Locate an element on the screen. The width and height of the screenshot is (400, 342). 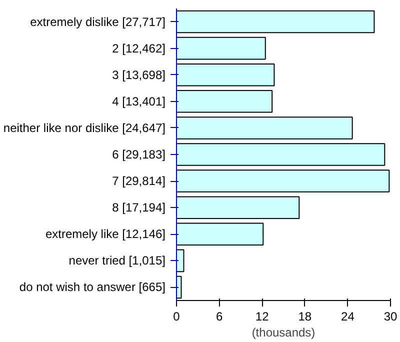
y-tick-label: neither like nor dislike [24,647] is located at coordinates (84, 127).